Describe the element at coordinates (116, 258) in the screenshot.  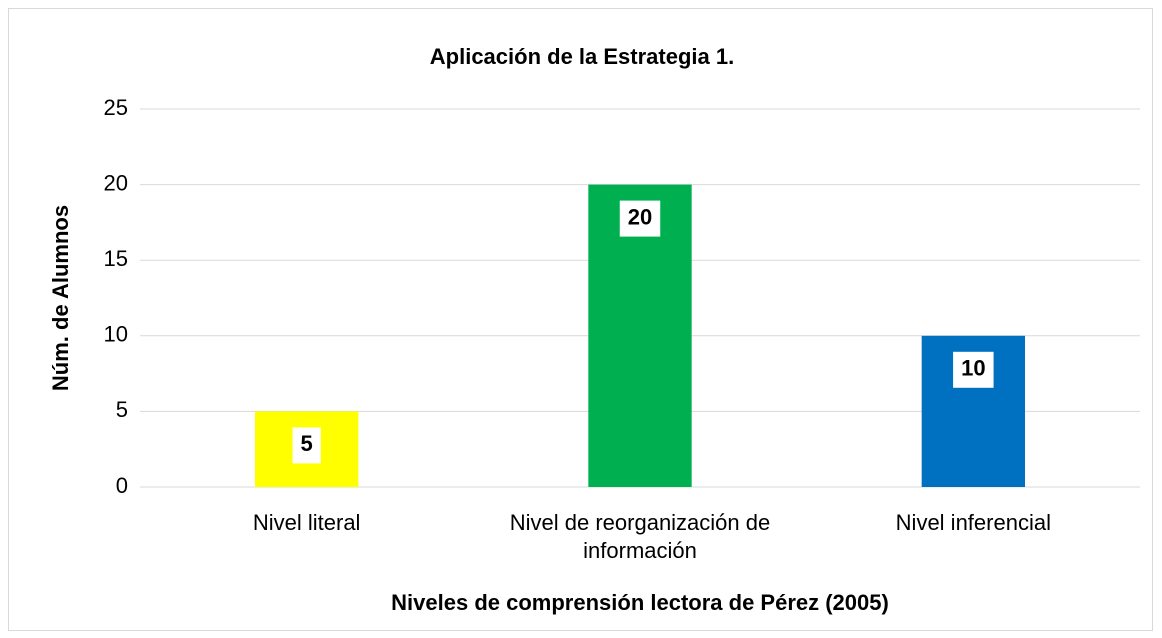
I see `y-tick-label: 15` at that location.